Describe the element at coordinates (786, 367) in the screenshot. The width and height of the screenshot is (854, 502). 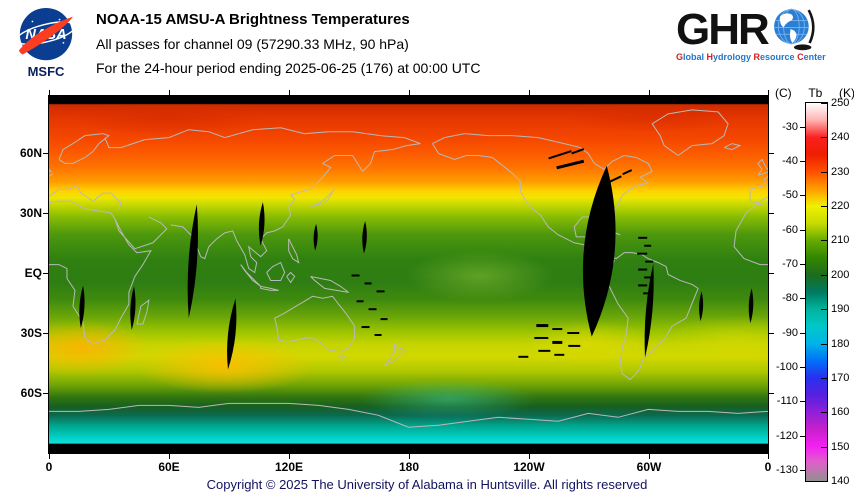
I see `colorbar-celsius-tick-label: -100` at that location.